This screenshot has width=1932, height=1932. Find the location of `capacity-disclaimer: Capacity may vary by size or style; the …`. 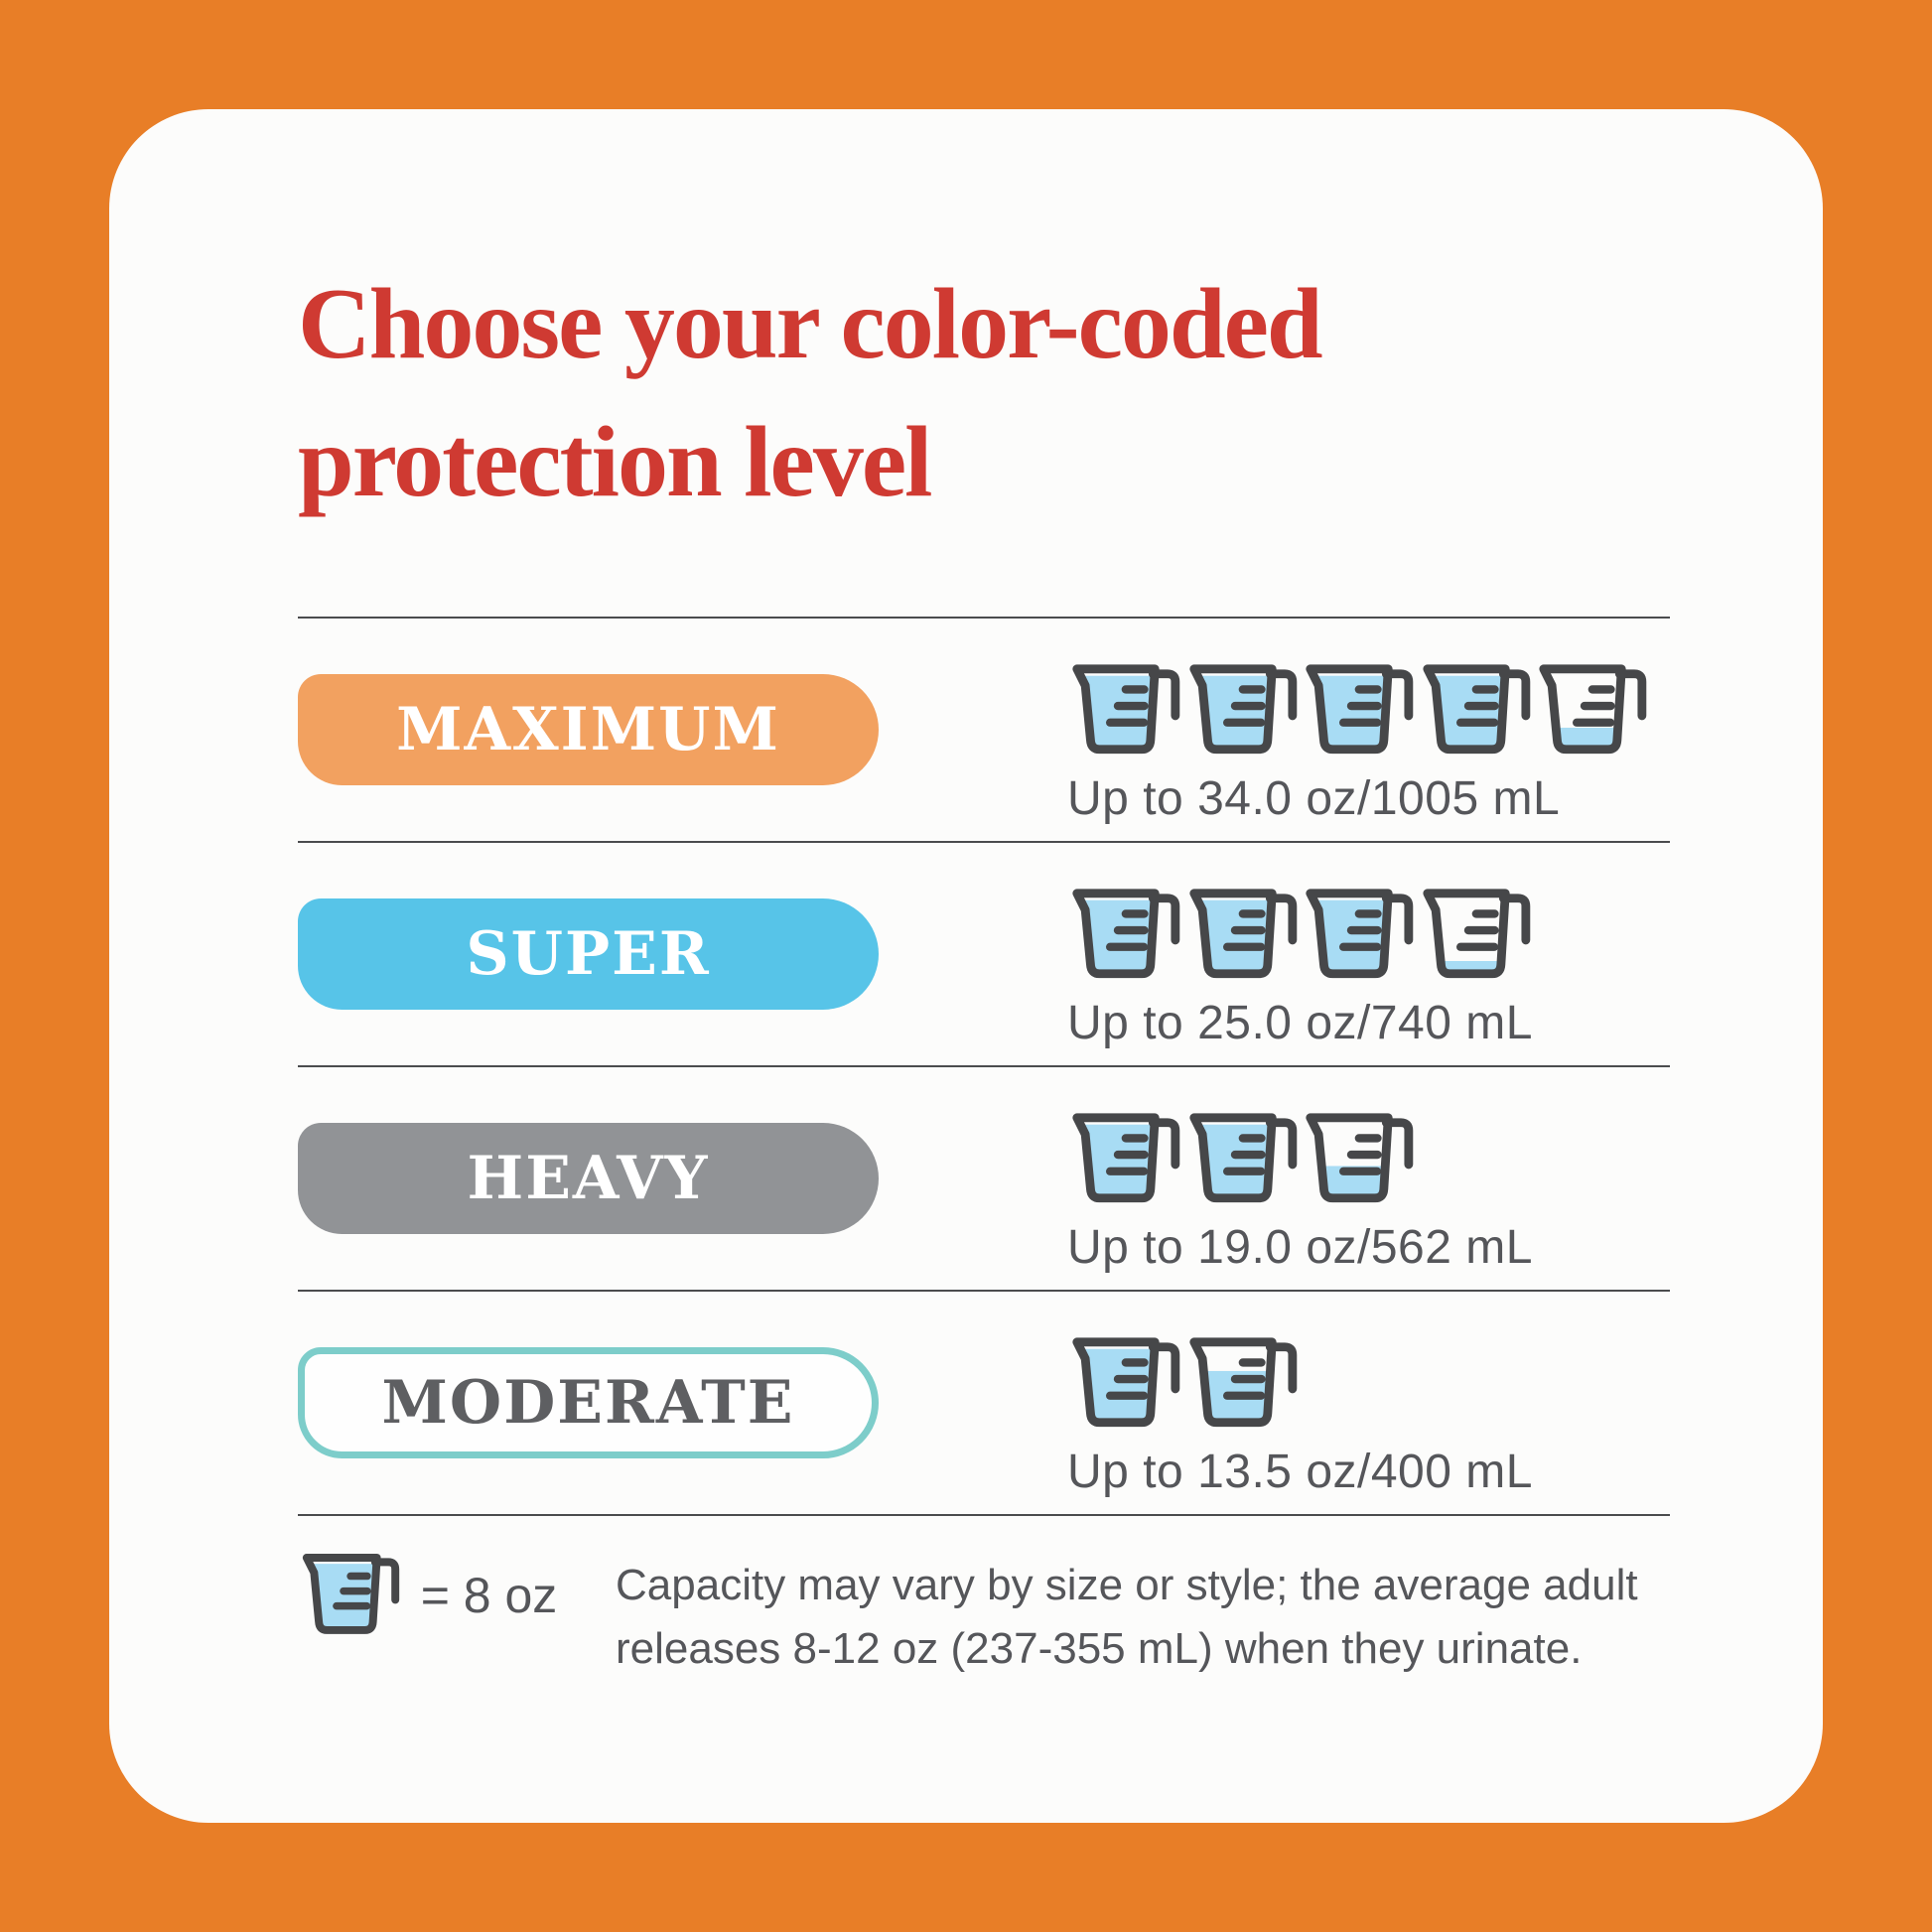

capacity-disclaimer: Capacity may vary by size or style; the … is located at coordinates (1127, 1617).